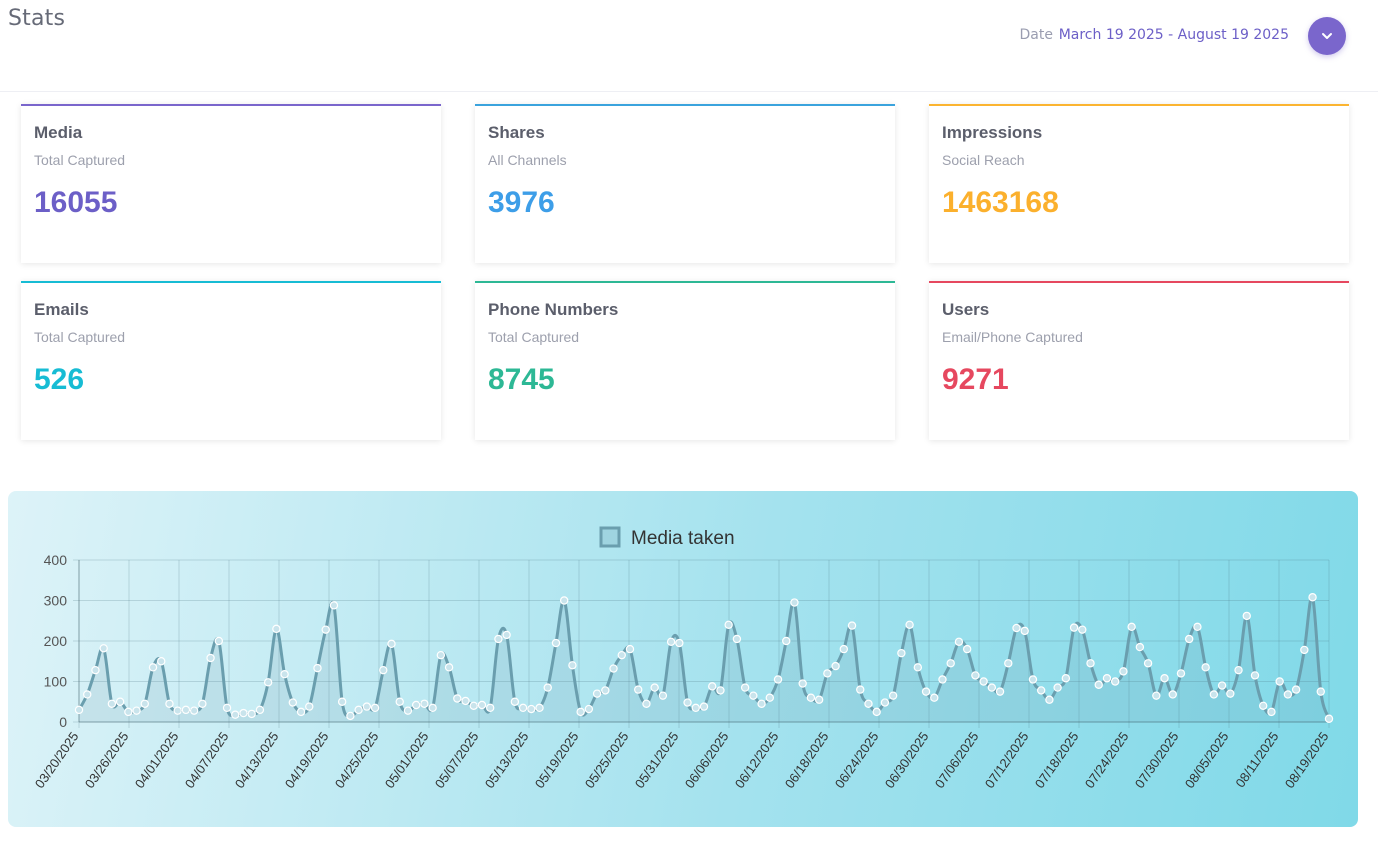  Describe the element at coordinates (1327, 36) in the screenshot. I see `date-dropdown-button` at that location.